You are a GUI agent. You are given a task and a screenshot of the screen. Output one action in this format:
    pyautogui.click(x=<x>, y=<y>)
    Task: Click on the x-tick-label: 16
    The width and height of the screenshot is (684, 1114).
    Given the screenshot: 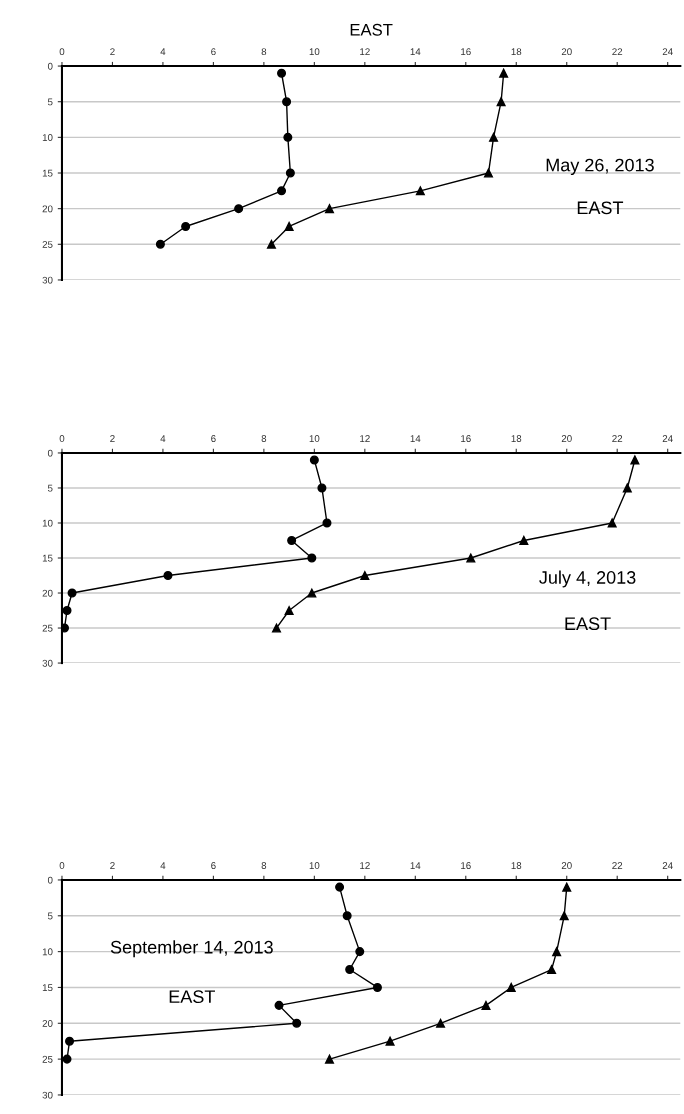 What is the action you would take?
    pyautogui.click(x=466, y=52)
    